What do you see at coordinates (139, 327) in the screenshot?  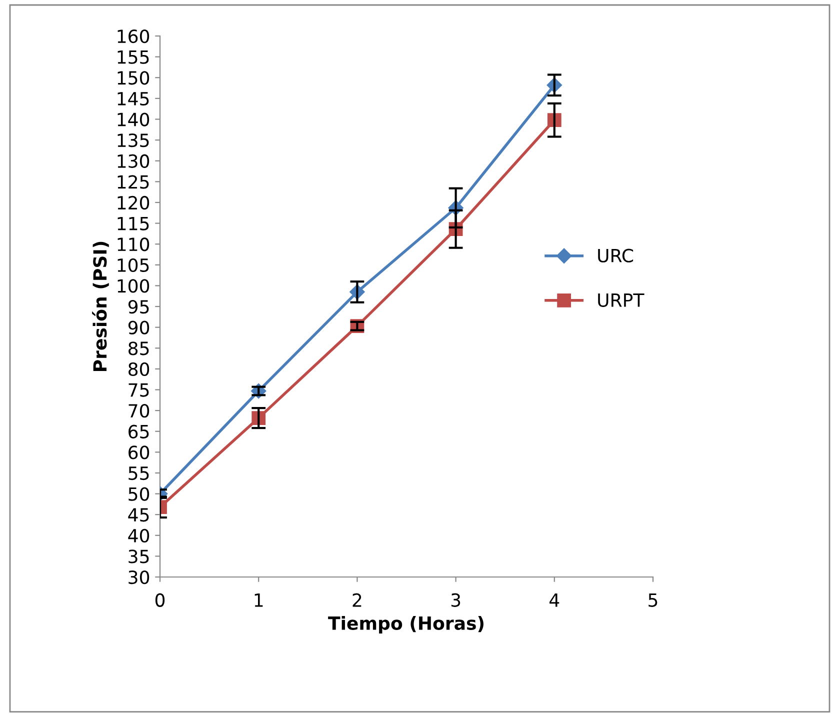 I see `y-tick-label: 90` at bounding box center [139, 327].